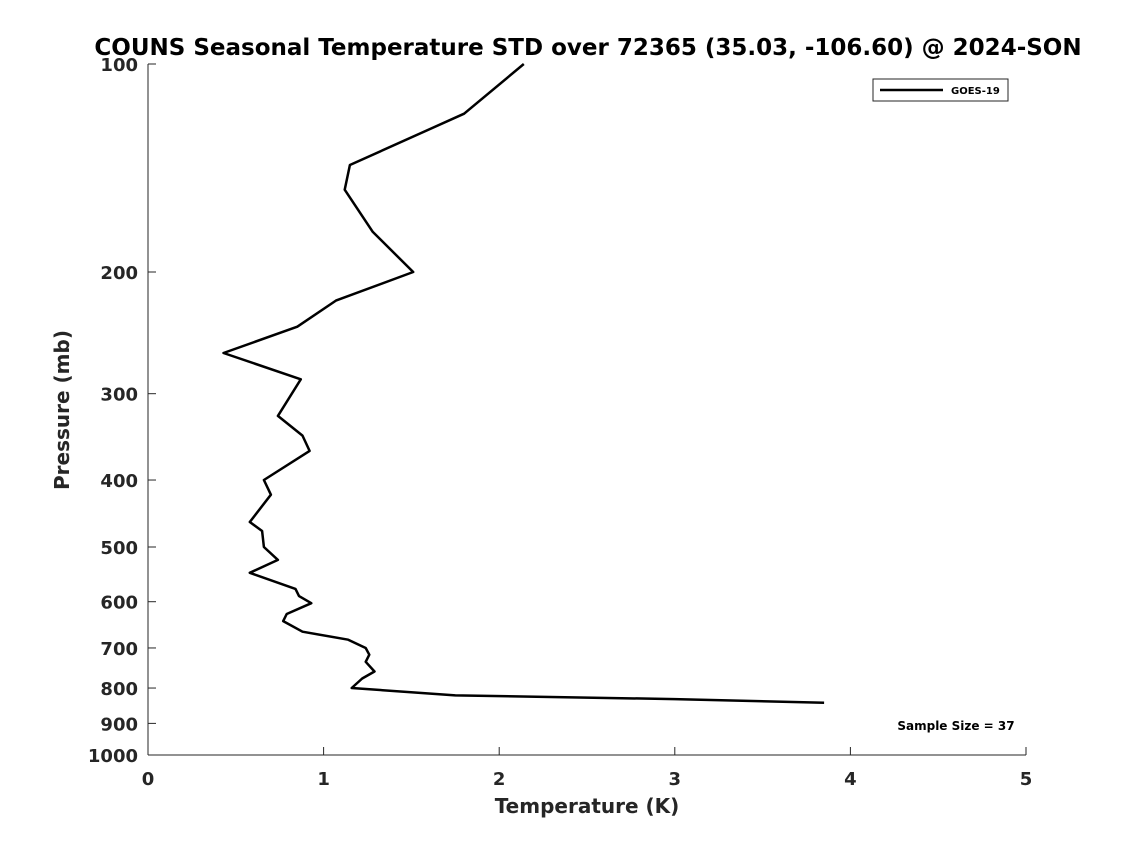 This screenshot has height=851, width=1135. Describe the element at coordinates (62, 410) in the screenshot. I see `y-axis-label: Pressure (mb)` at that location.